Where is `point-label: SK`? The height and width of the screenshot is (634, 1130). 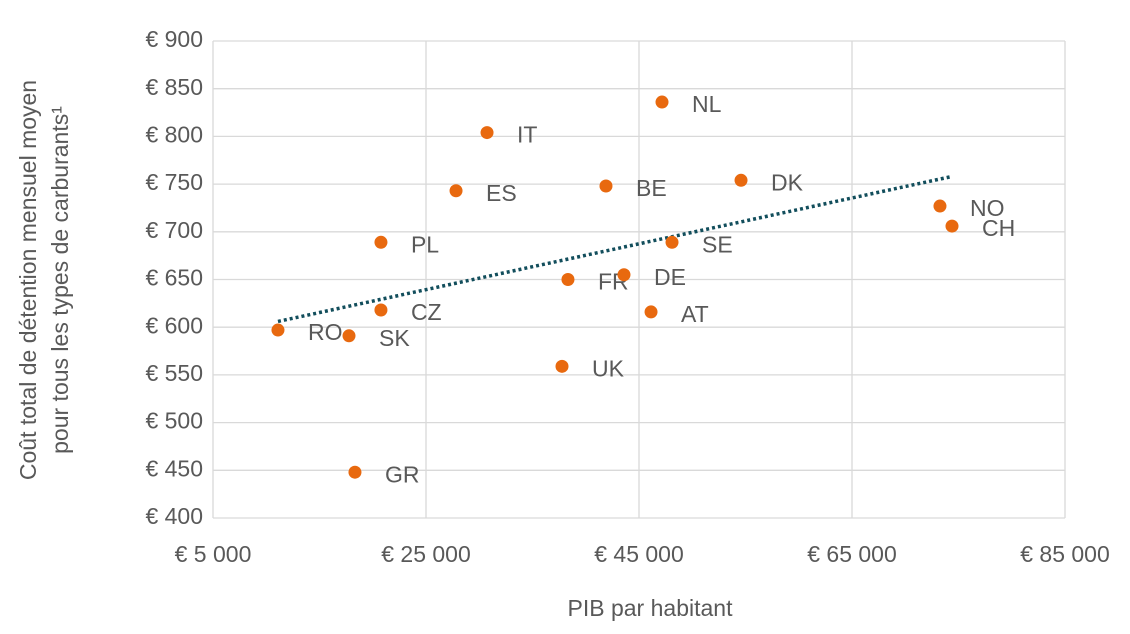 point-label: SK is located at coordinates (394, 338).